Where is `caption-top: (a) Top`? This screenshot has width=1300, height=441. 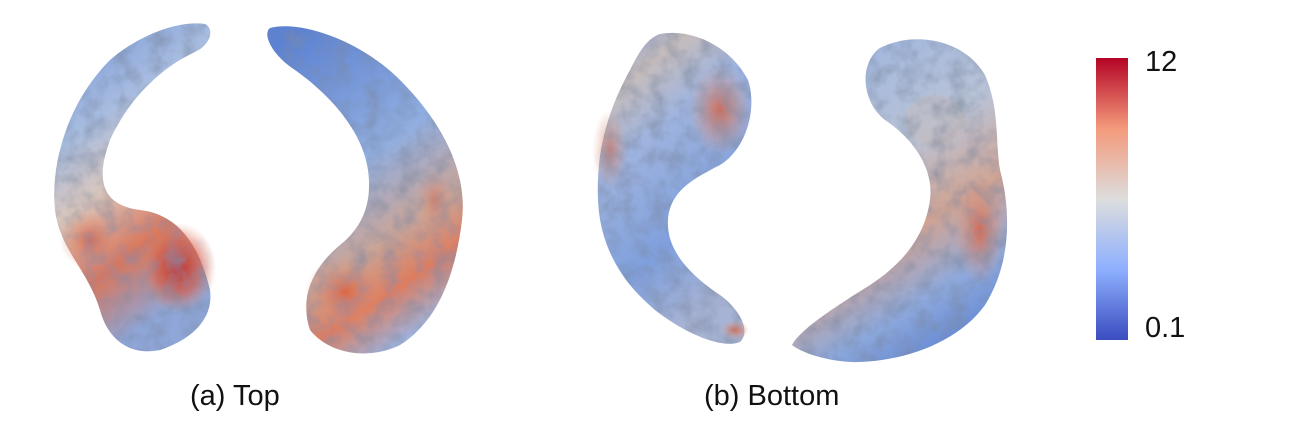 caption-top: (a) Top is located at coordinates (235, 396).